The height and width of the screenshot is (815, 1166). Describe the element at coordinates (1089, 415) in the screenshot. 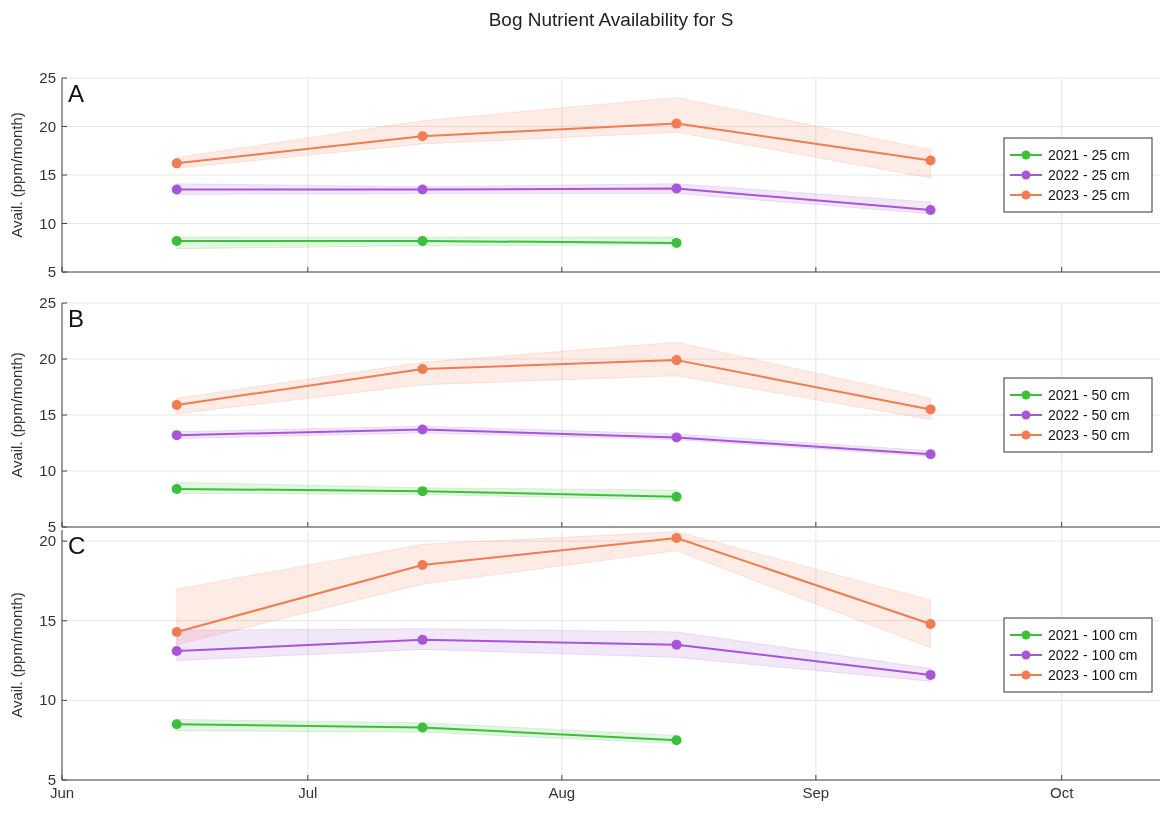

I see `legend-label: 2022 - 50 cm` at that location.